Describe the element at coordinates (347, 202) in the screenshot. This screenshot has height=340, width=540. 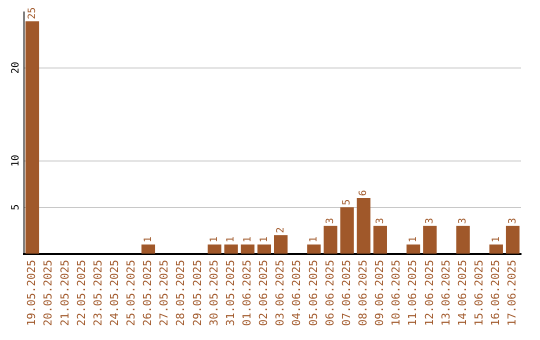
I see `data-label: 5` at that location.